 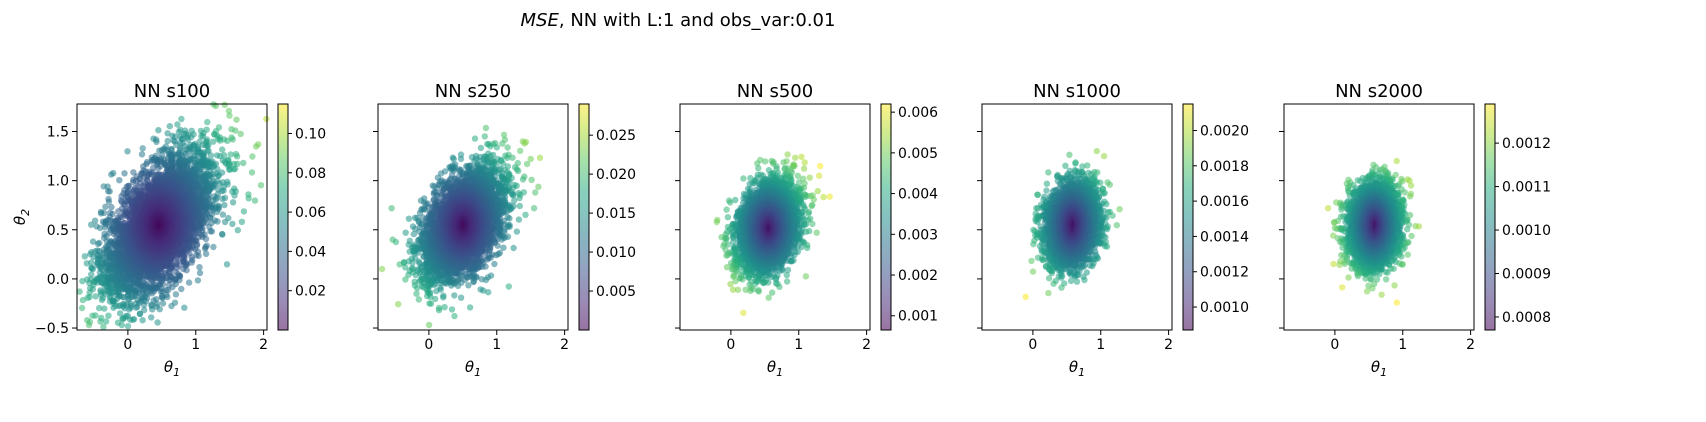 I want to click on colorbar-tick-label: 0.08, so click(x=310, y=174).